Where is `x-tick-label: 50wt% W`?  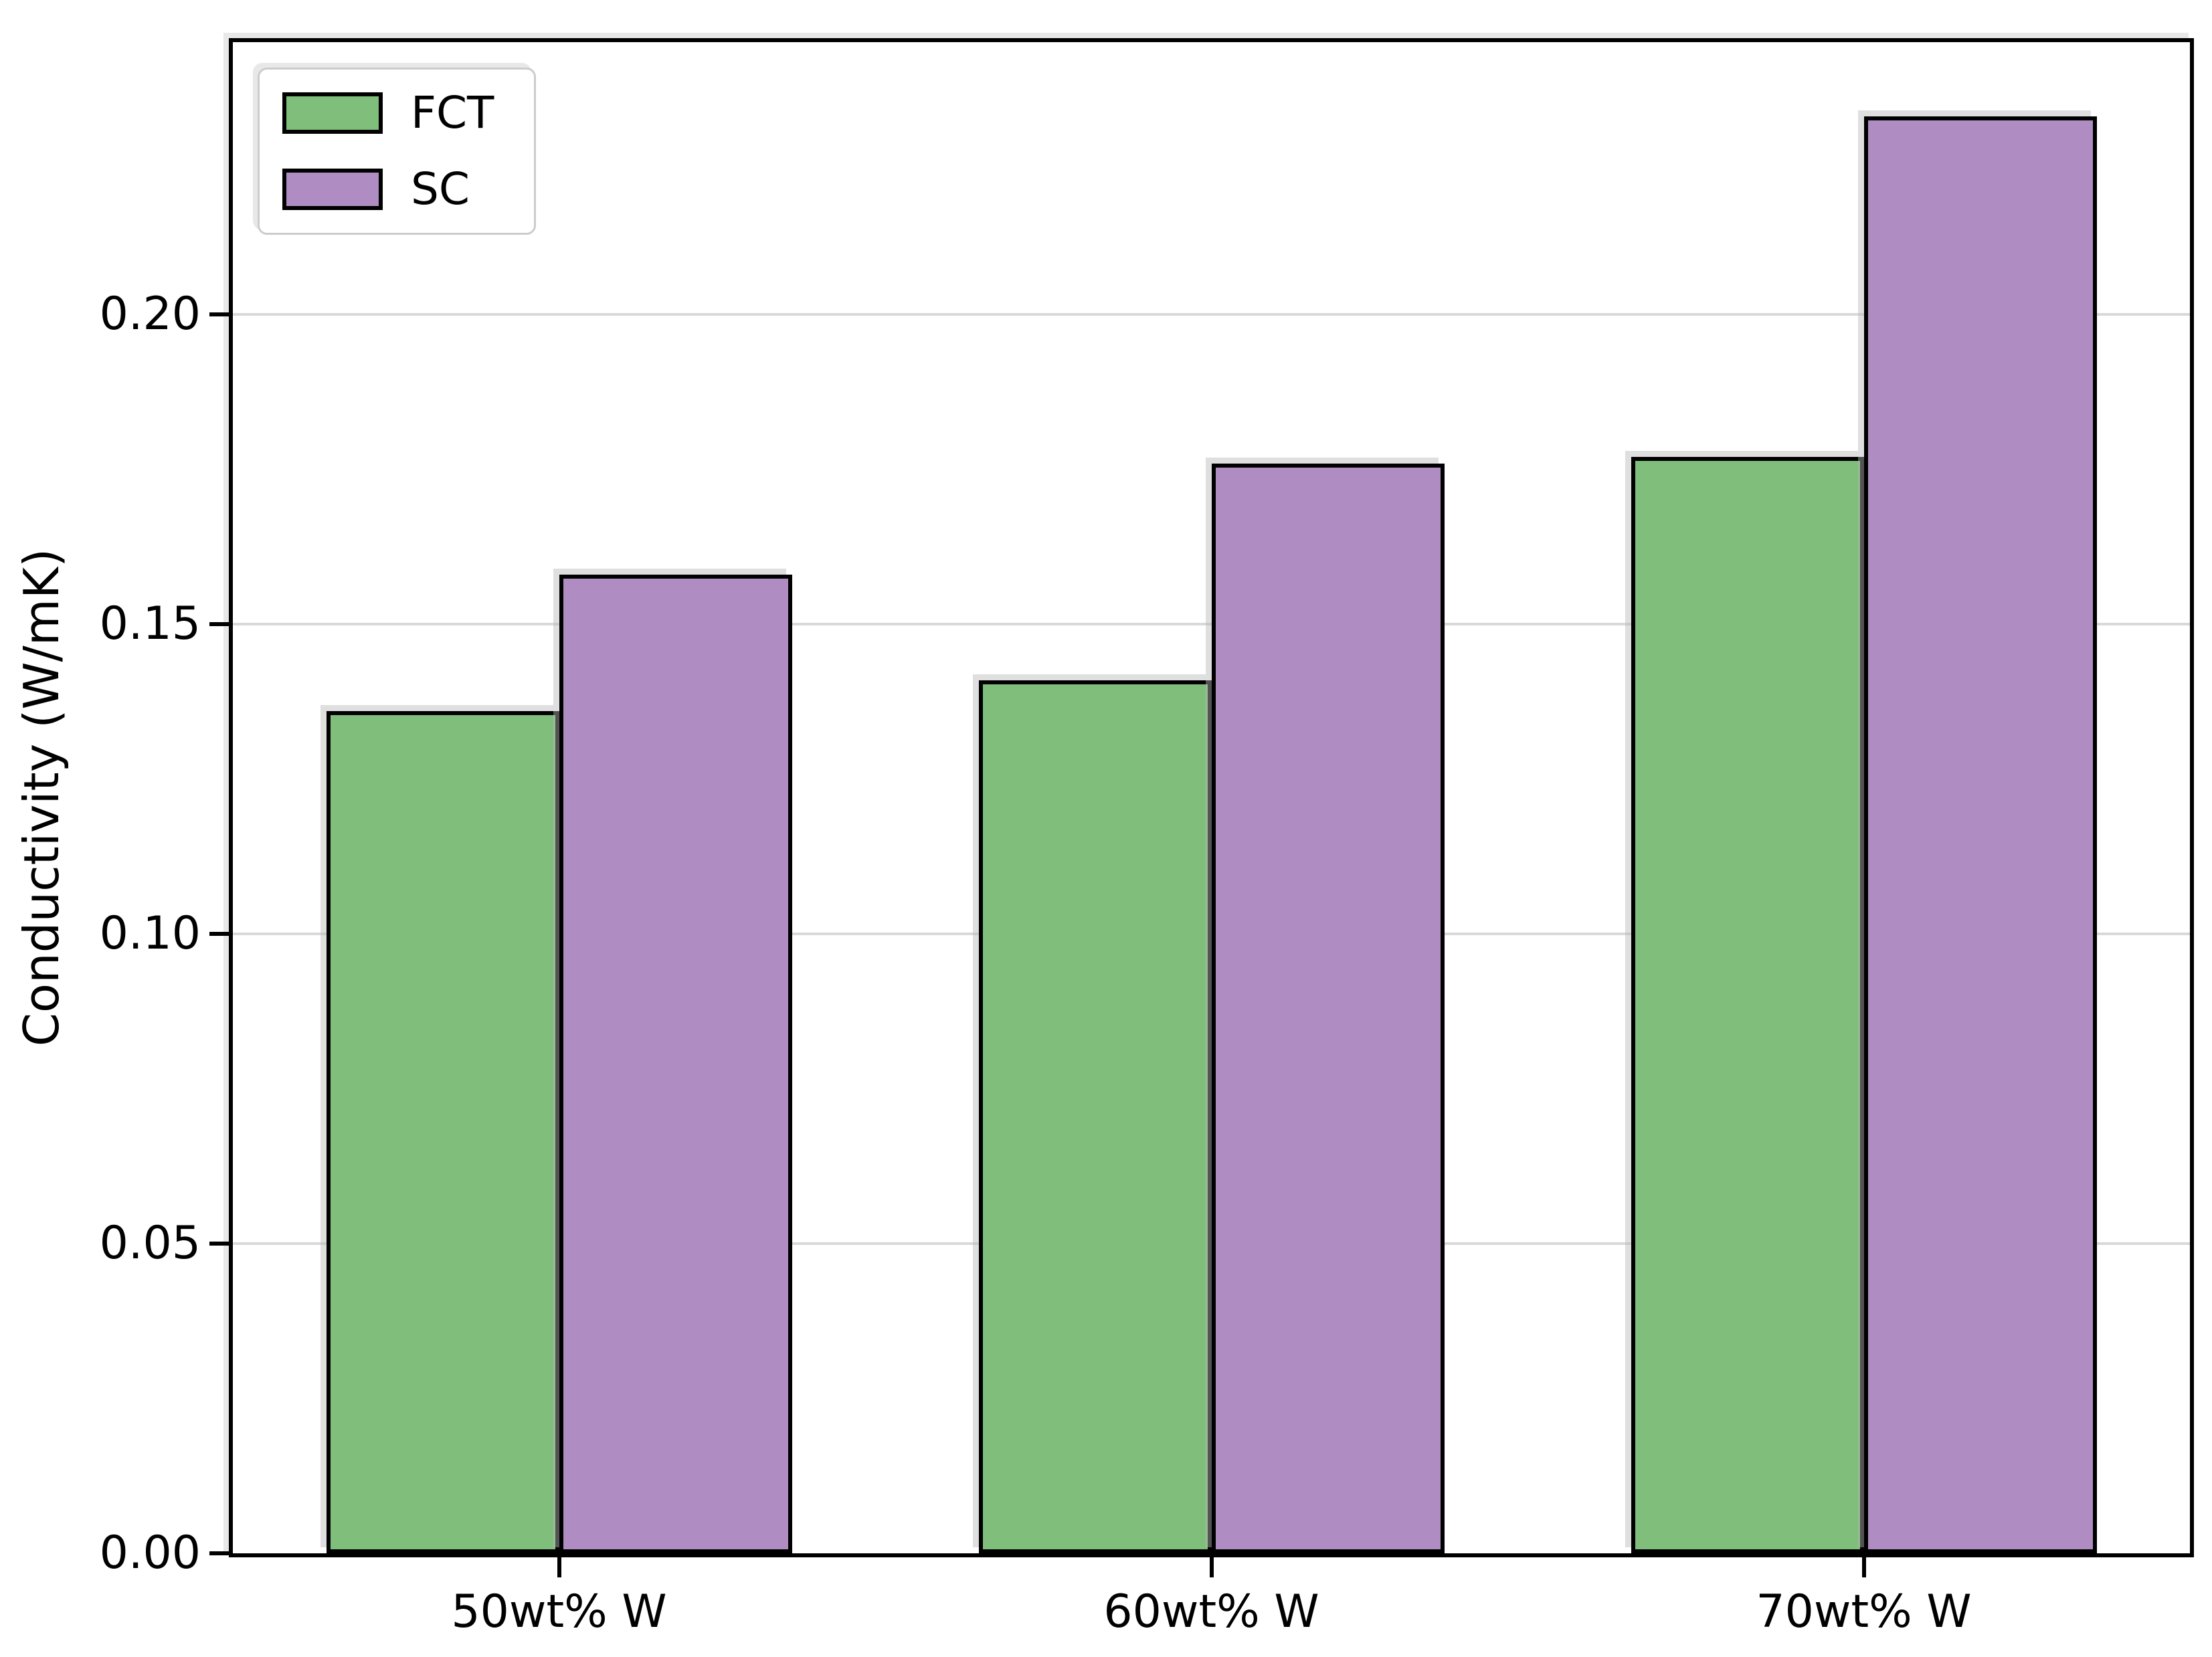 x-tick-label: 50wt% W is located at coordinates (559, 1611).